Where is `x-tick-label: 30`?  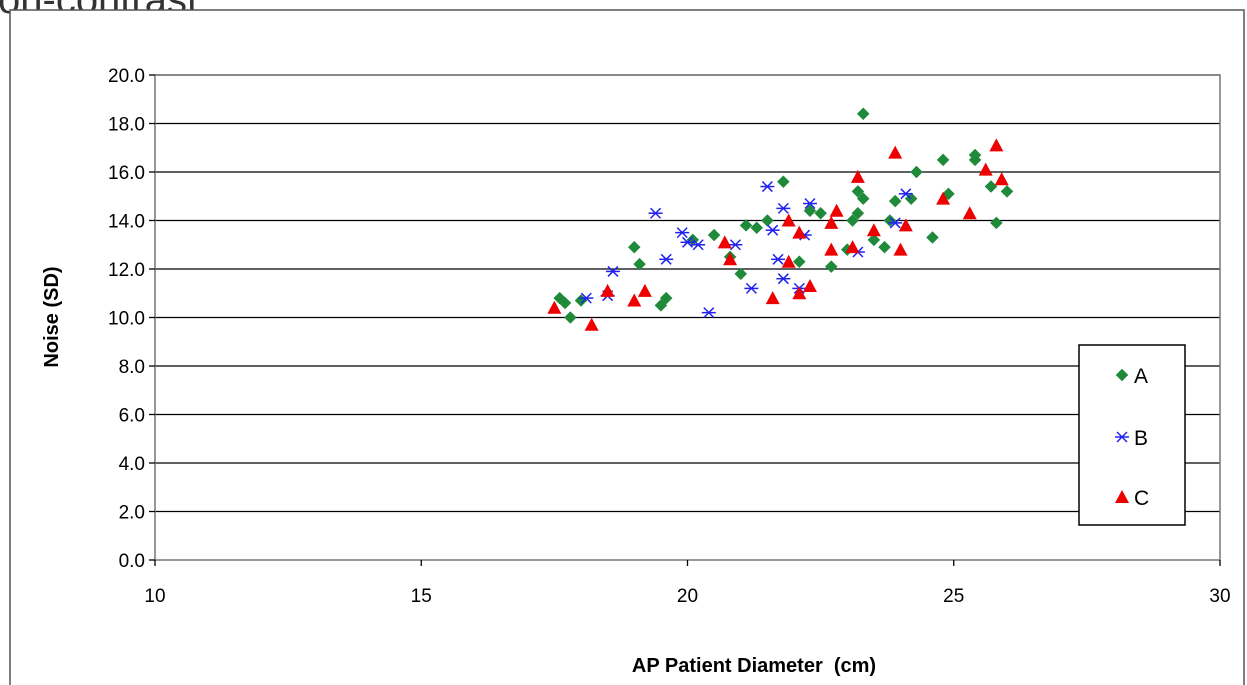 x-tick-label: 30 is located at coordinates (1219, 596).